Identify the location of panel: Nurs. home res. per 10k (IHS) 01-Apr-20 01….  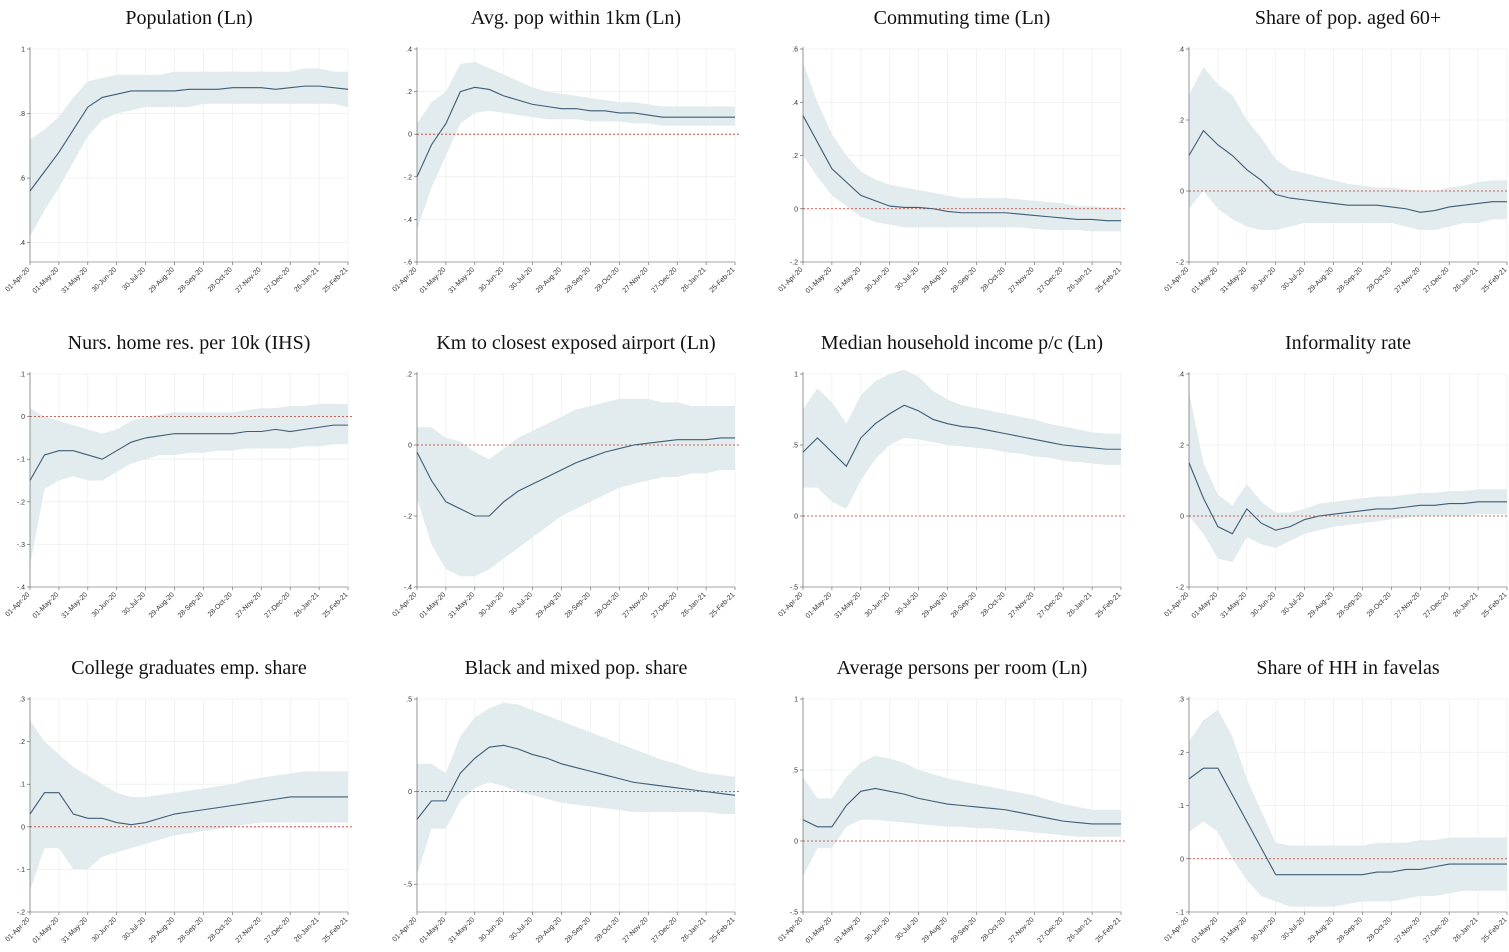
(178, 476).